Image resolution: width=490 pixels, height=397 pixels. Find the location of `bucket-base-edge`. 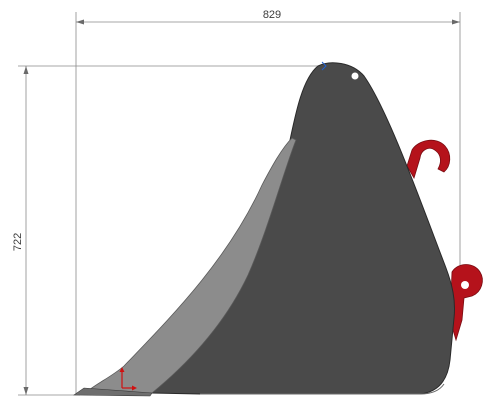

bucket-base-edge is located at coordinates (322, 389).